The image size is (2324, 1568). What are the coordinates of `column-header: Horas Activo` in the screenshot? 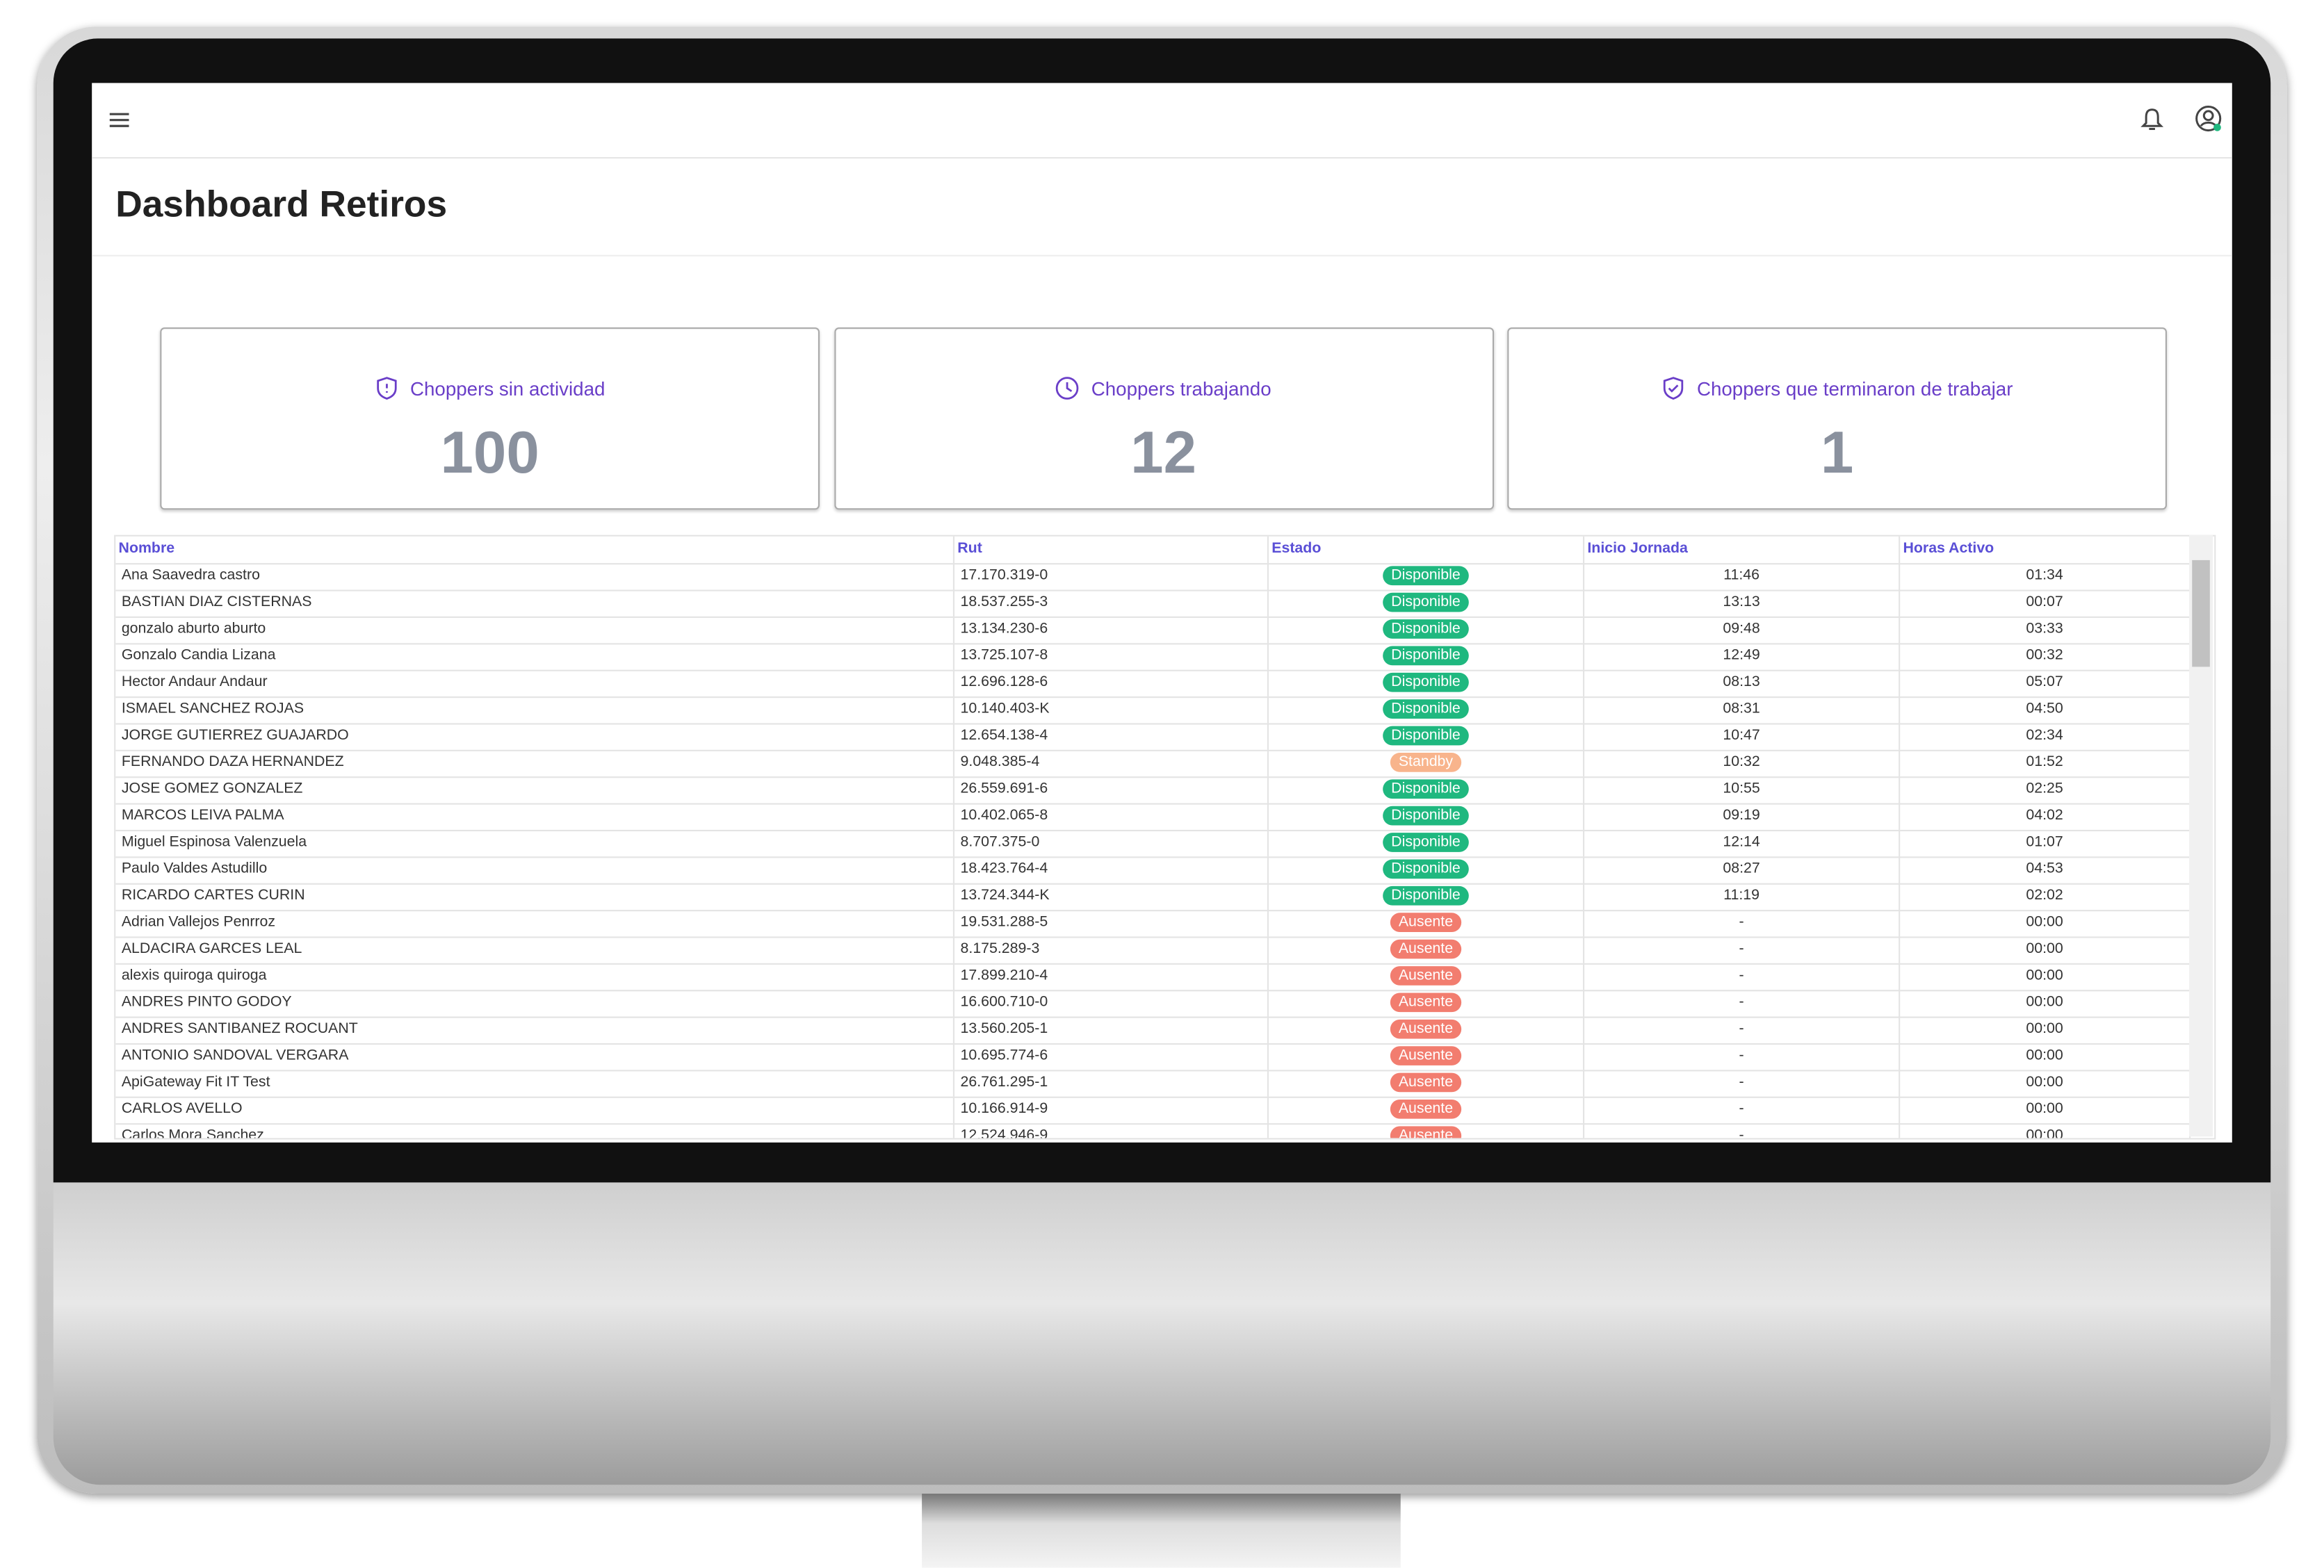 It's located at (2045, 550).